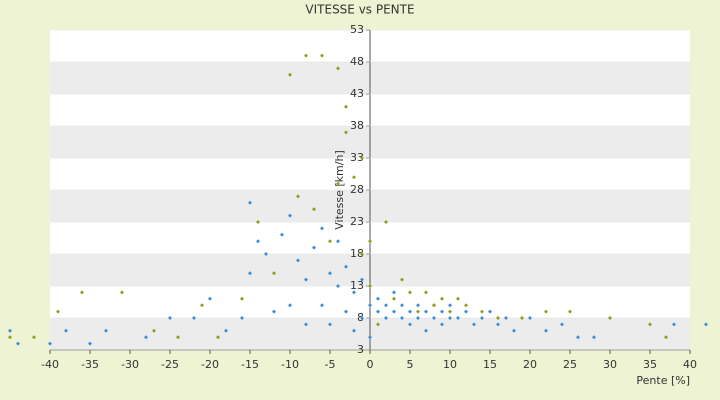  What do you see at coordinates (357, 221) in the screenshot?
I see `y-tick-label: 23` at bounding box center [357, 221].